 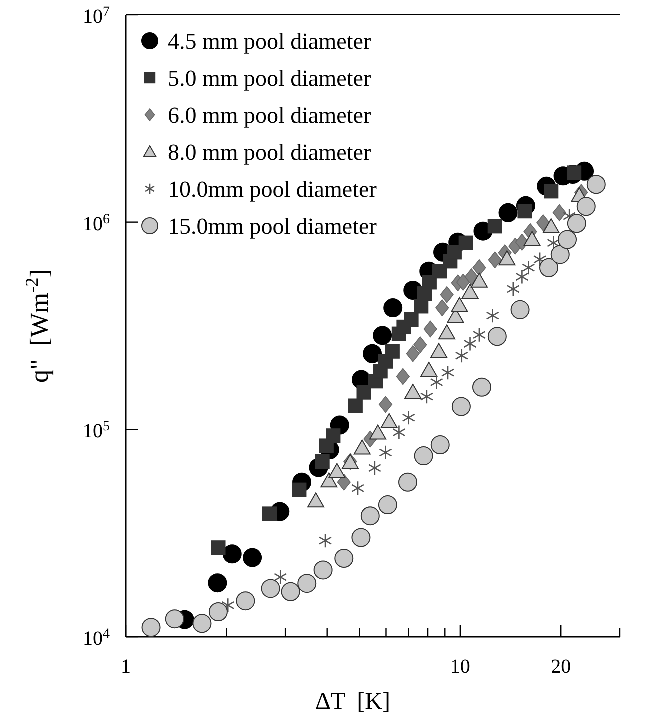 I want to click on x-tick-label: 10, so click(x=460, y=667).